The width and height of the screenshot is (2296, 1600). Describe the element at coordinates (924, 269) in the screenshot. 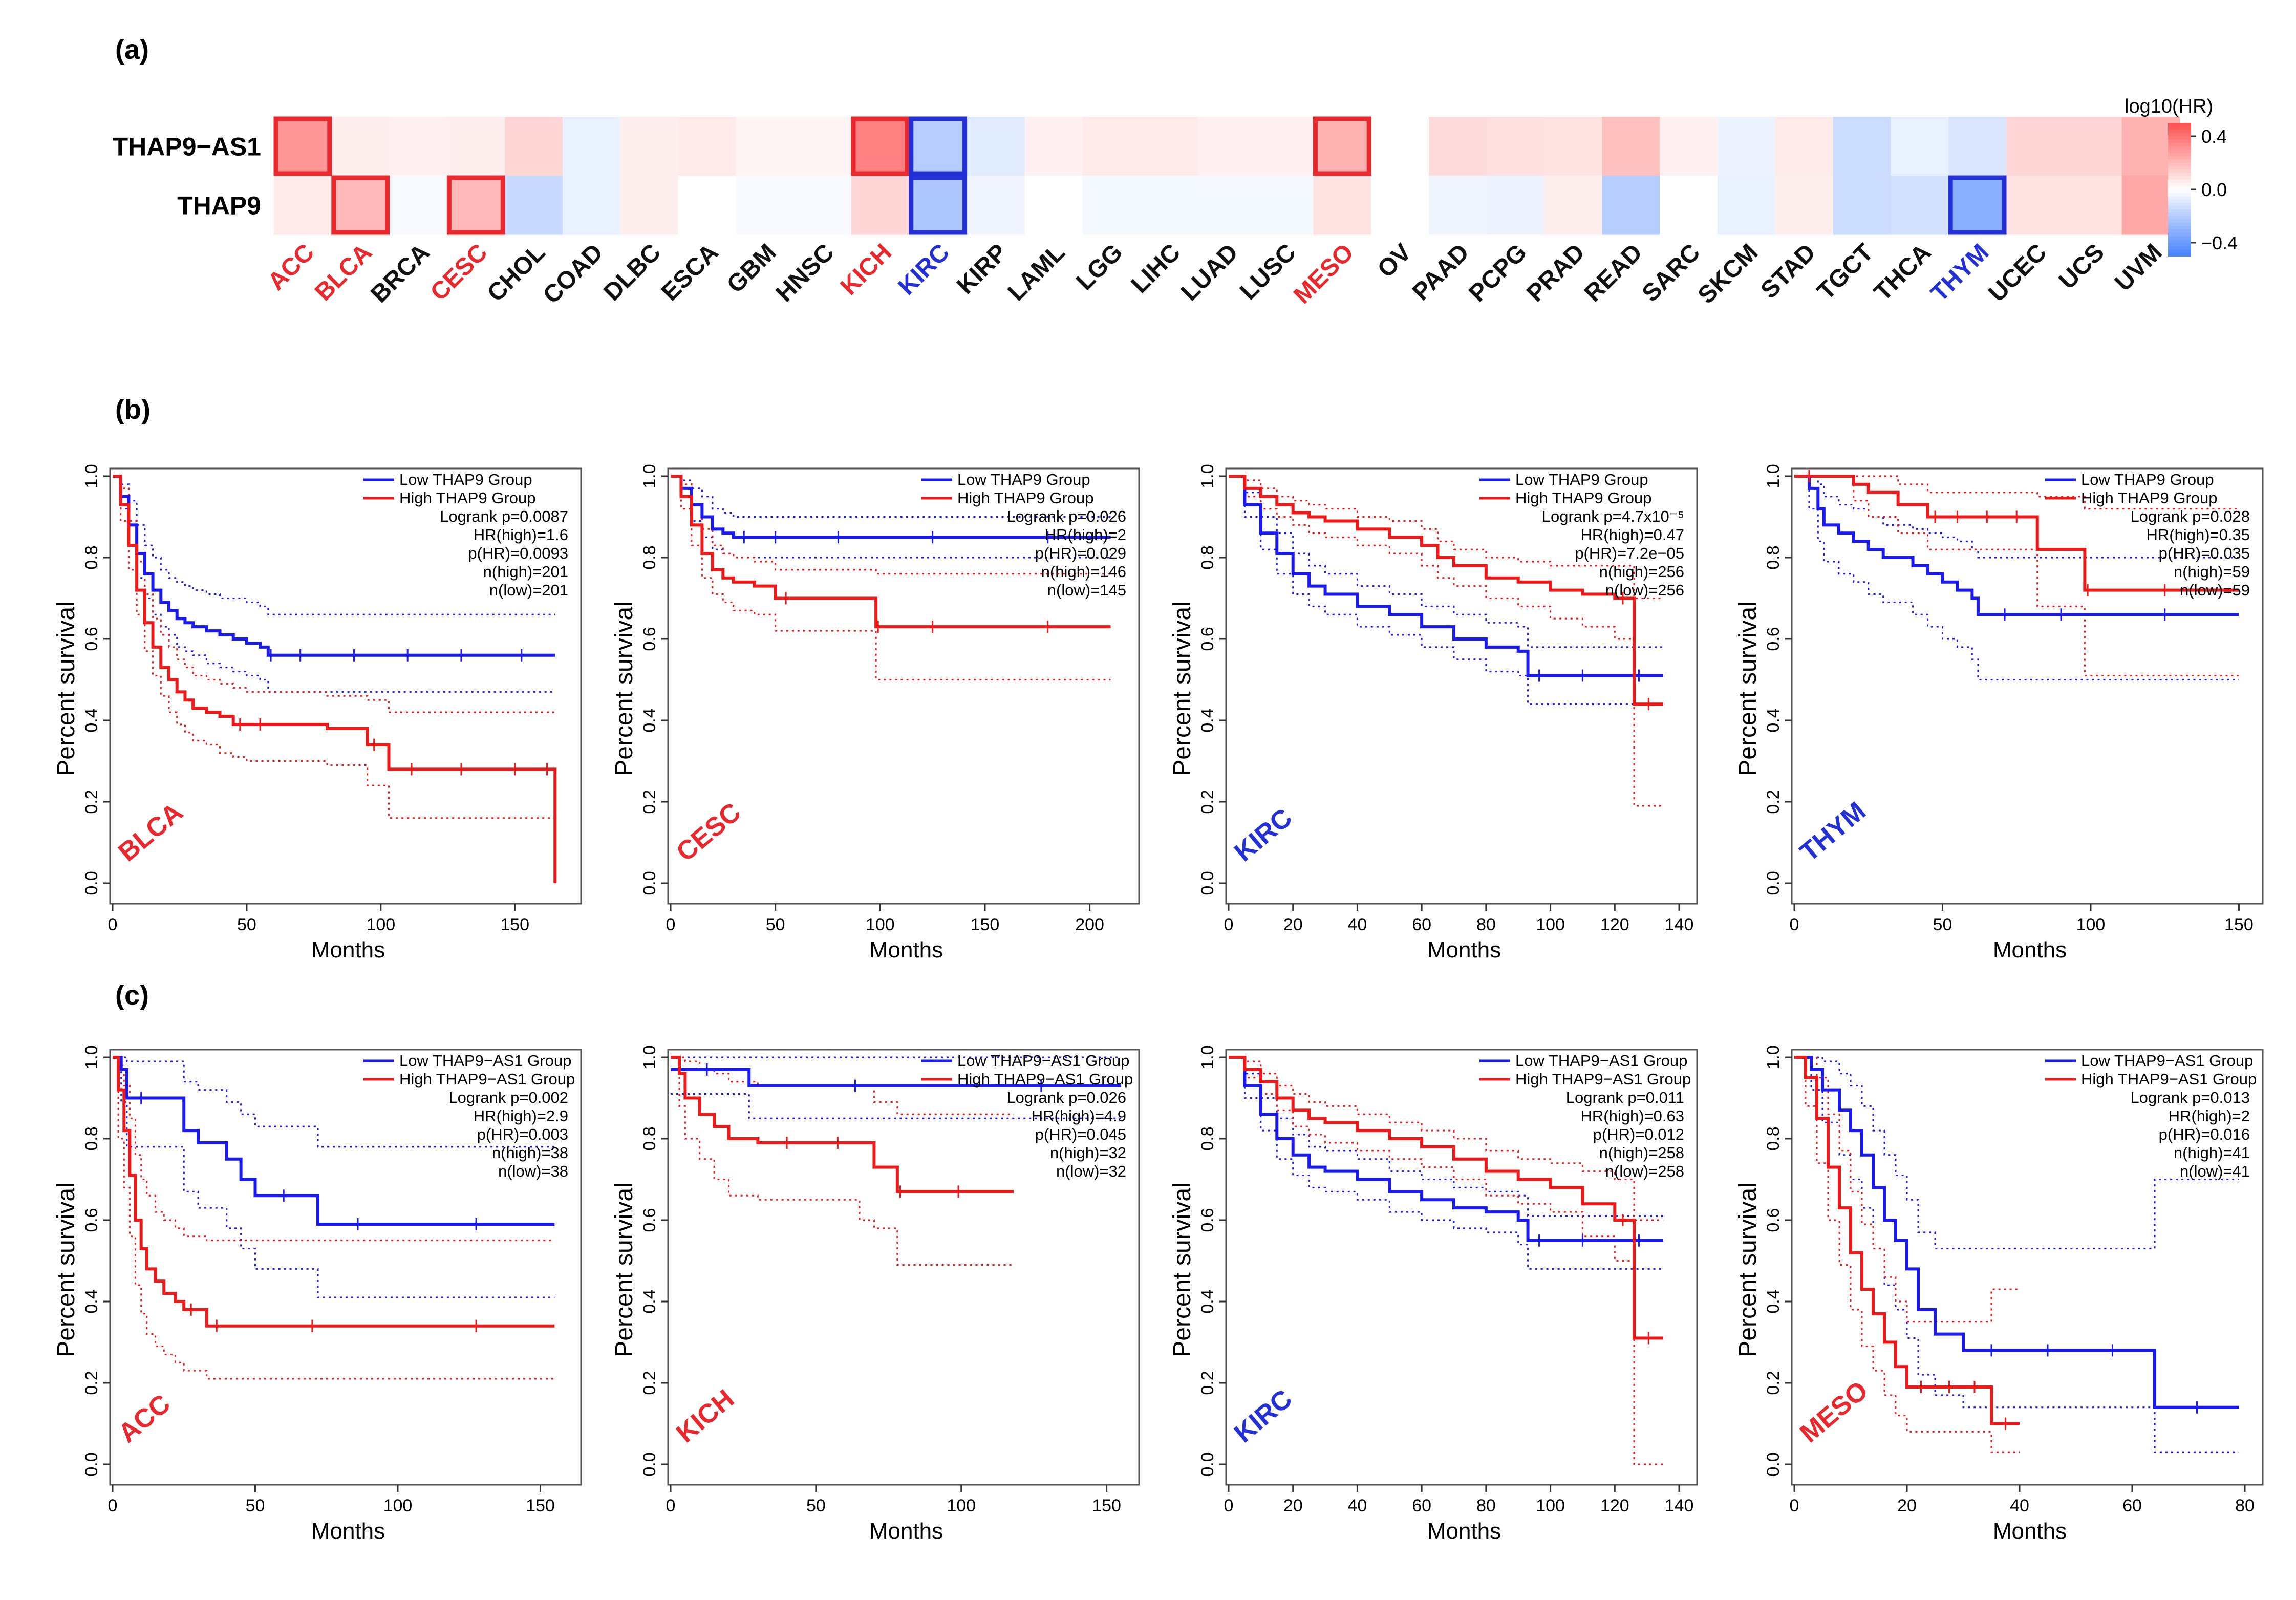

I see `heatmap-column-label: KIRC` at that location.